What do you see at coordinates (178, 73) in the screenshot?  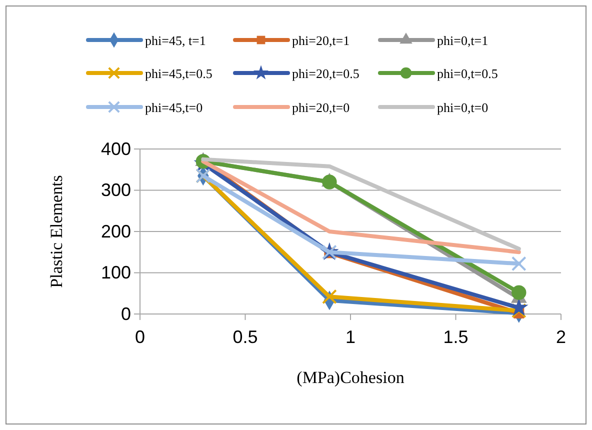 I see `legend-label: phi=45,t=0.5` at bounding box center [178, 73].